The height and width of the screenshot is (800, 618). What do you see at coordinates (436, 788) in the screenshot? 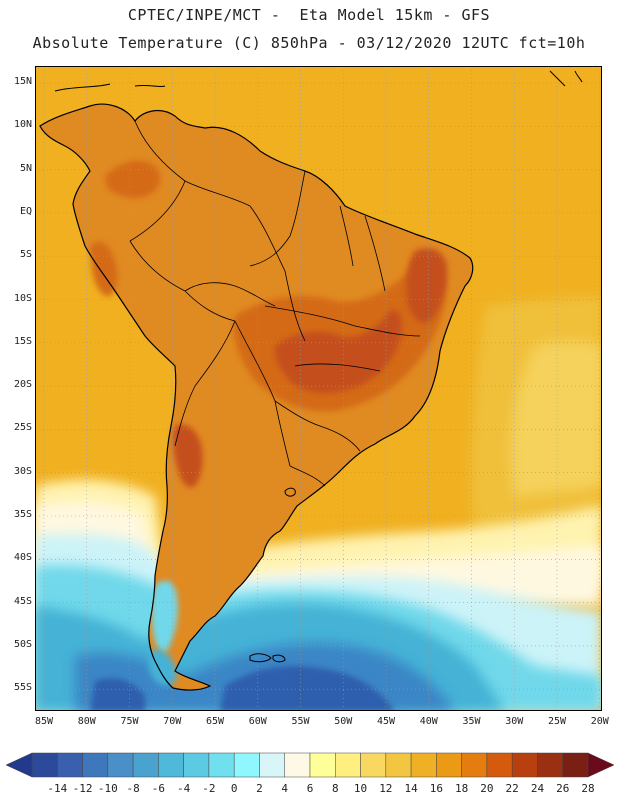
I see `colorbar-label: 16` at bounding box center [436, 788].